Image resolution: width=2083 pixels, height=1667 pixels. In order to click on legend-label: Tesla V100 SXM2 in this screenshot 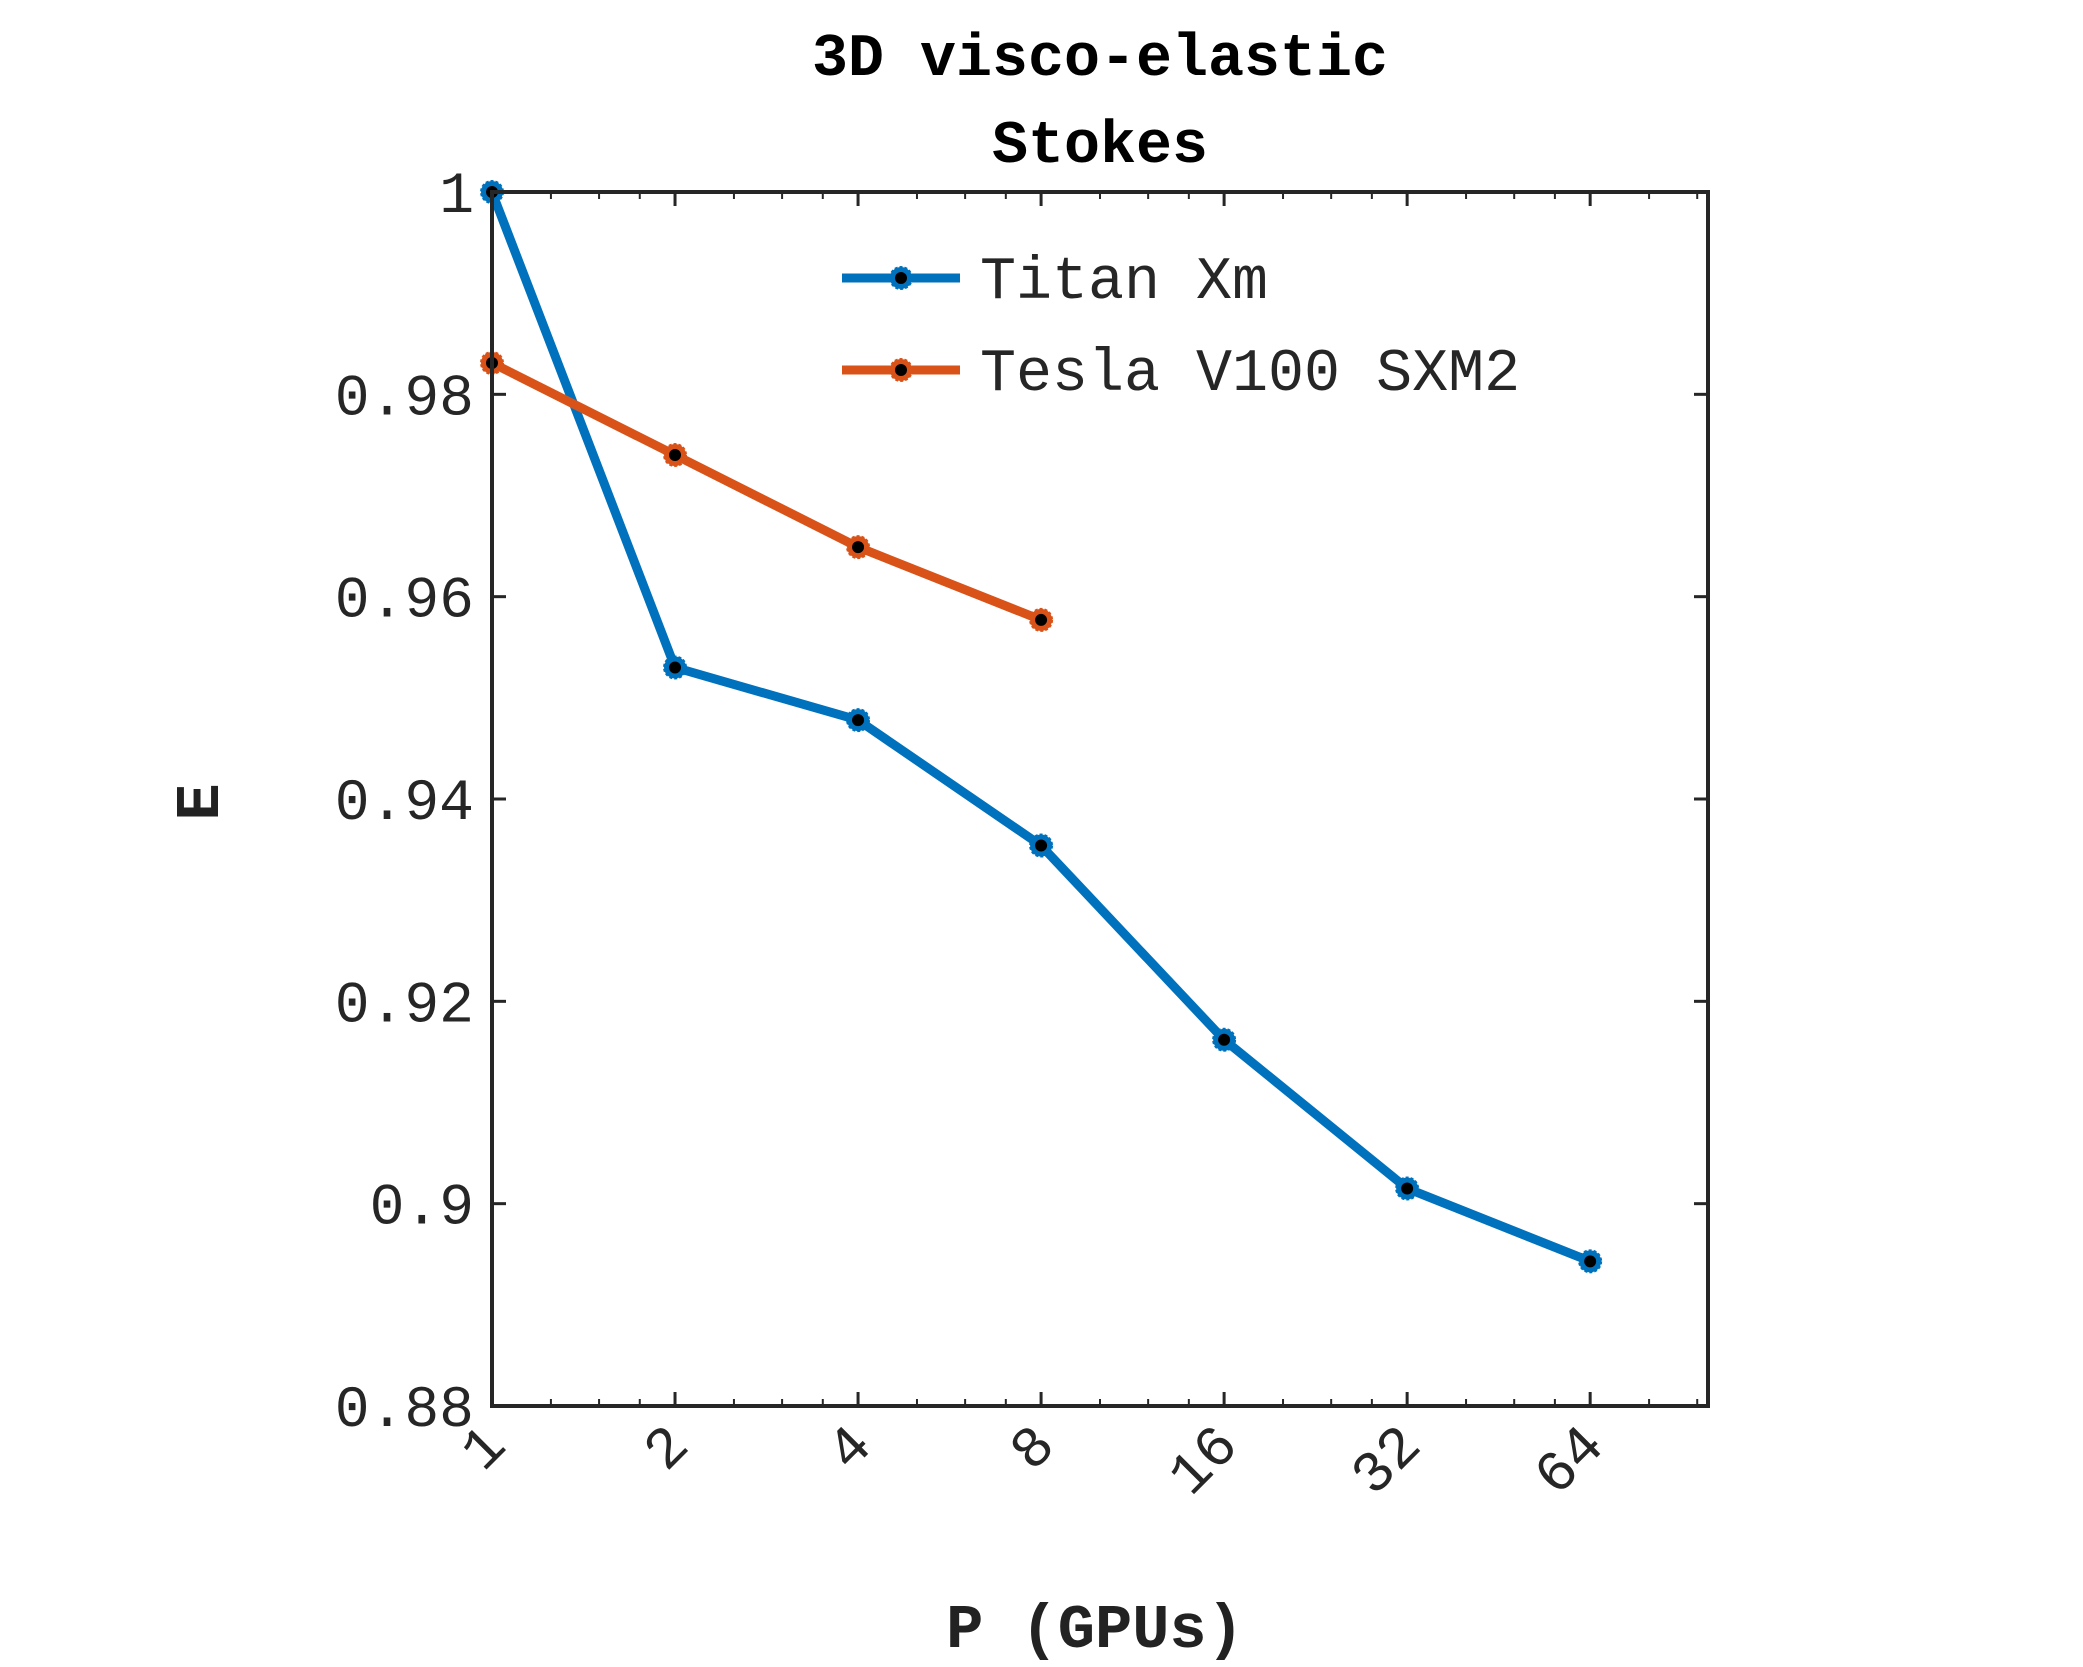, I will do `click(1250, 375)`.